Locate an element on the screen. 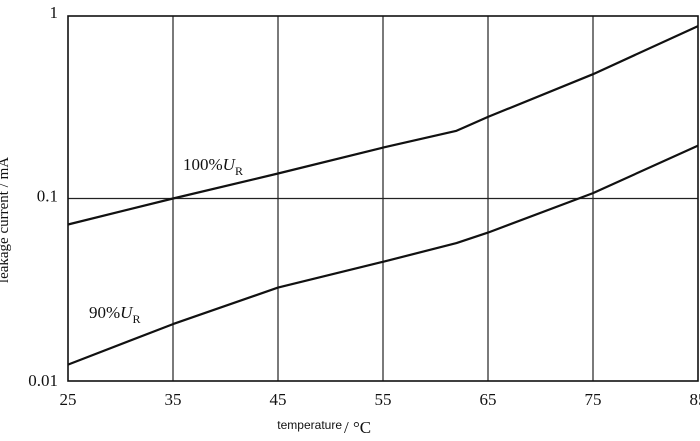 The height and width of the screenshot is (441, 700). y-tick-label: 1 is located at coordinates (54, 12).